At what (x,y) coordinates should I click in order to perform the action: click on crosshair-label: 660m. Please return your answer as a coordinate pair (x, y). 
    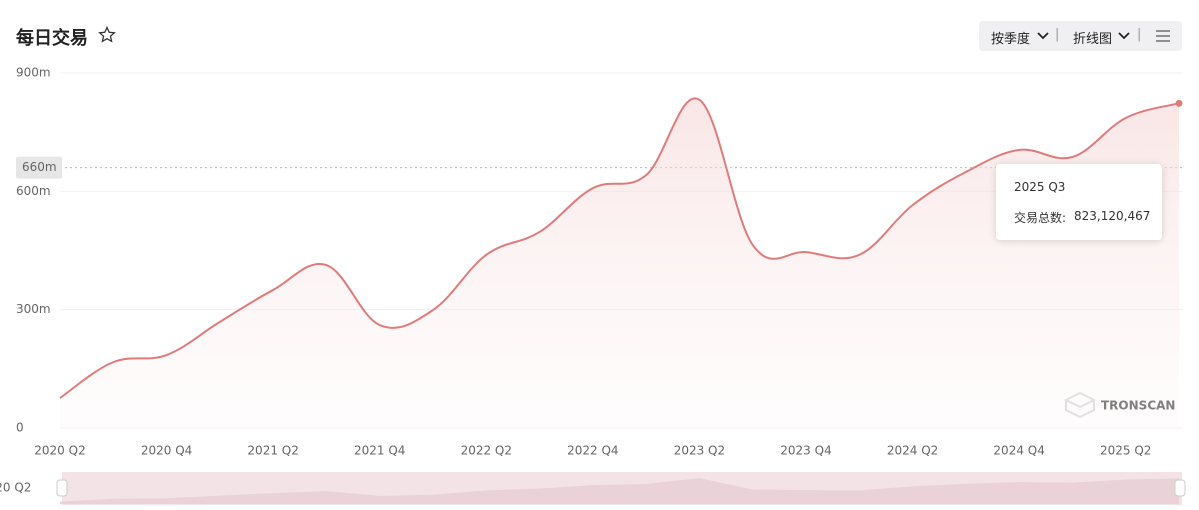
    Looking at the image, I should click on (39, 167).